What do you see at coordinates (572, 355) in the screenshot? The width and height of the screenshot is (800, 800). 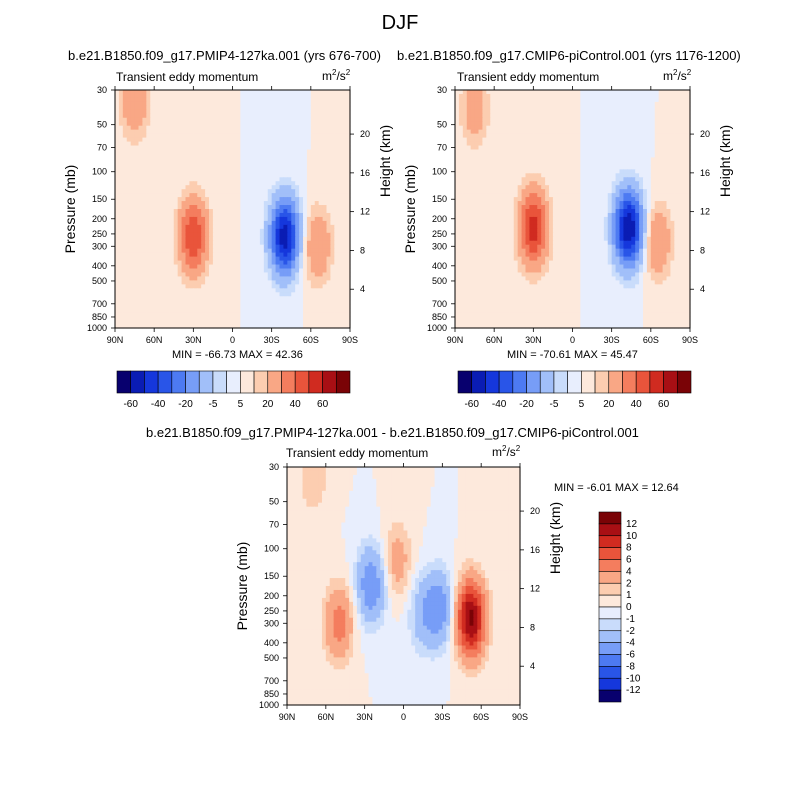 I see `panel-2-minmax: MIN = -70.61 MAX = 45.47` at bounding box center [572, 355].